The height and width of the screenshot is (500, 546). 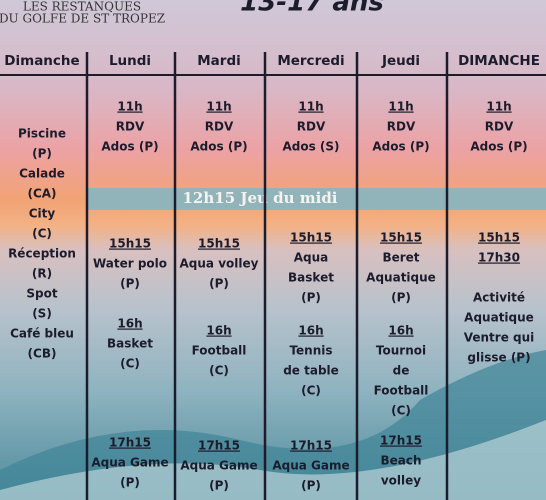 What do you see at coordinates (259, 198) in the screenshot?
I see `banner-text: 12h15 Jeu du midi` at bounding box center [259, 198].